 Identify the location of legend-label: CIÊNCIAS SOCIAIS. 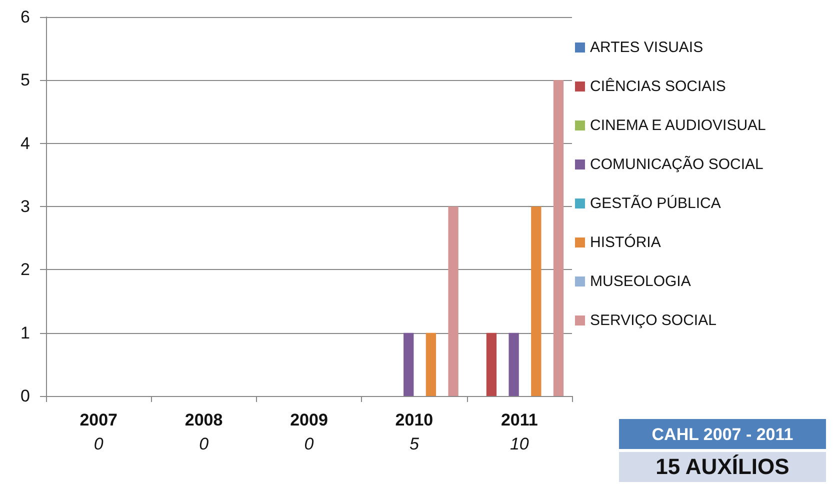
(658, 86).